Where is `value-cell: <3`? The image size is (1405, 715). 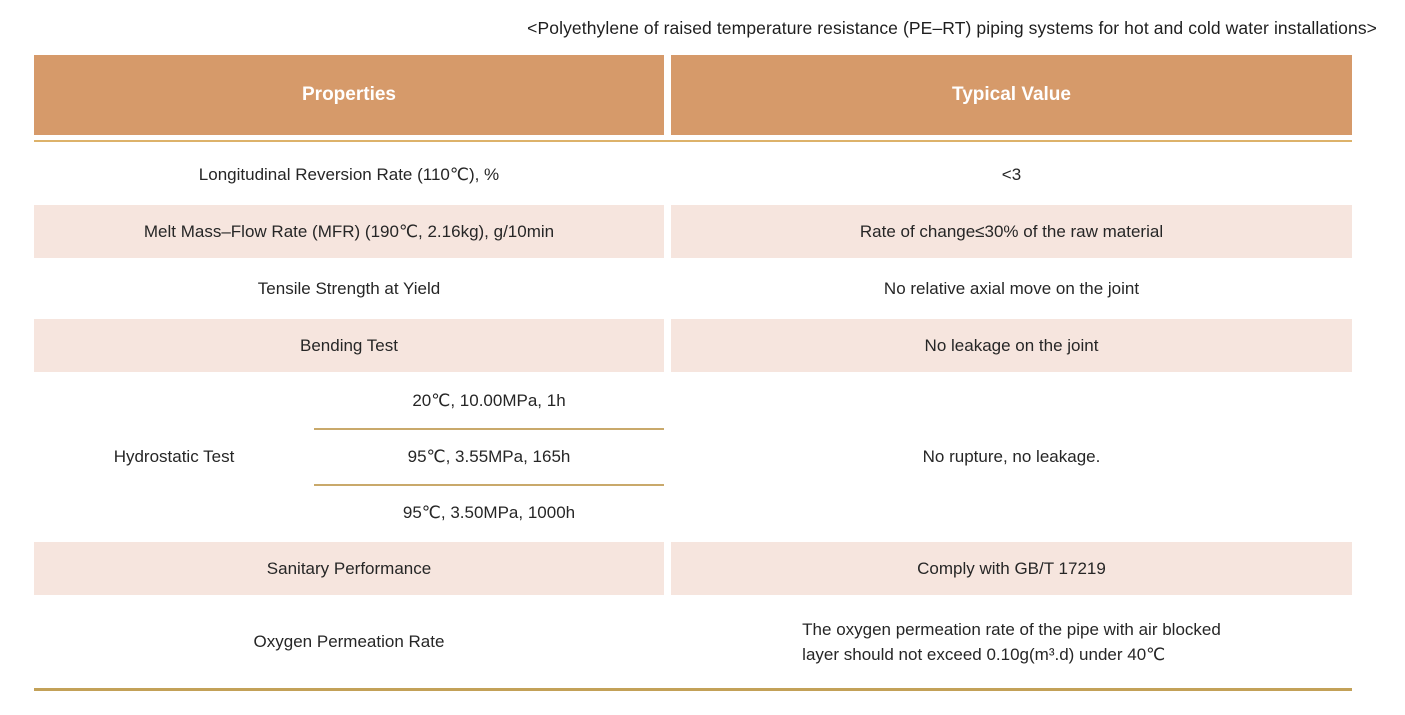
value-cell: <3 is located at coordinates (1011, 174).